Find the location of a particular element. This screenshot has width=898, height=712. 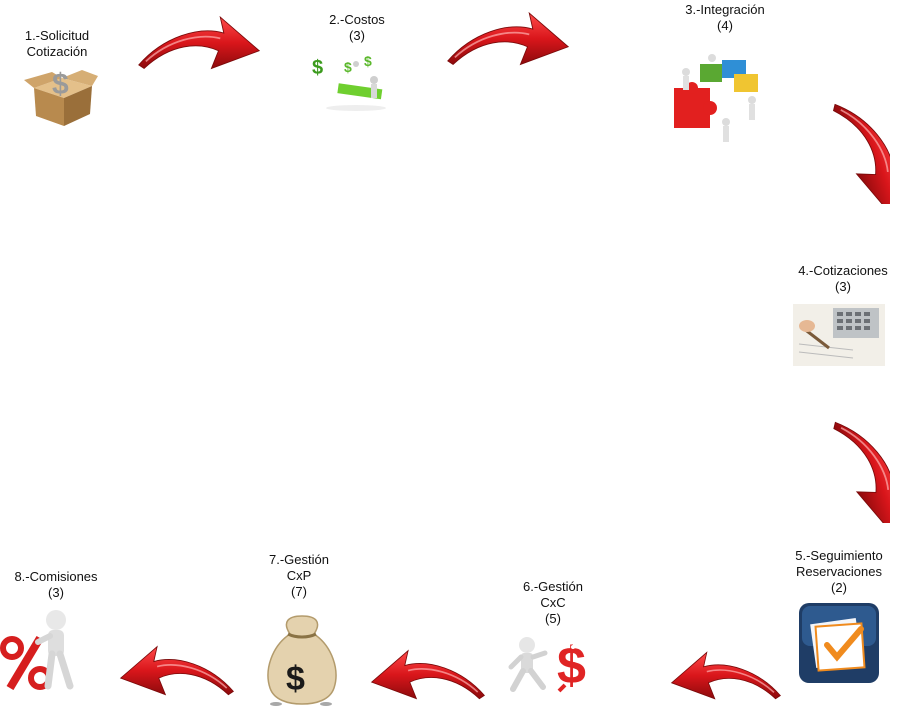

step-4-label: 4.-Cotizaciones (3) is located at coordinates (843, 278).